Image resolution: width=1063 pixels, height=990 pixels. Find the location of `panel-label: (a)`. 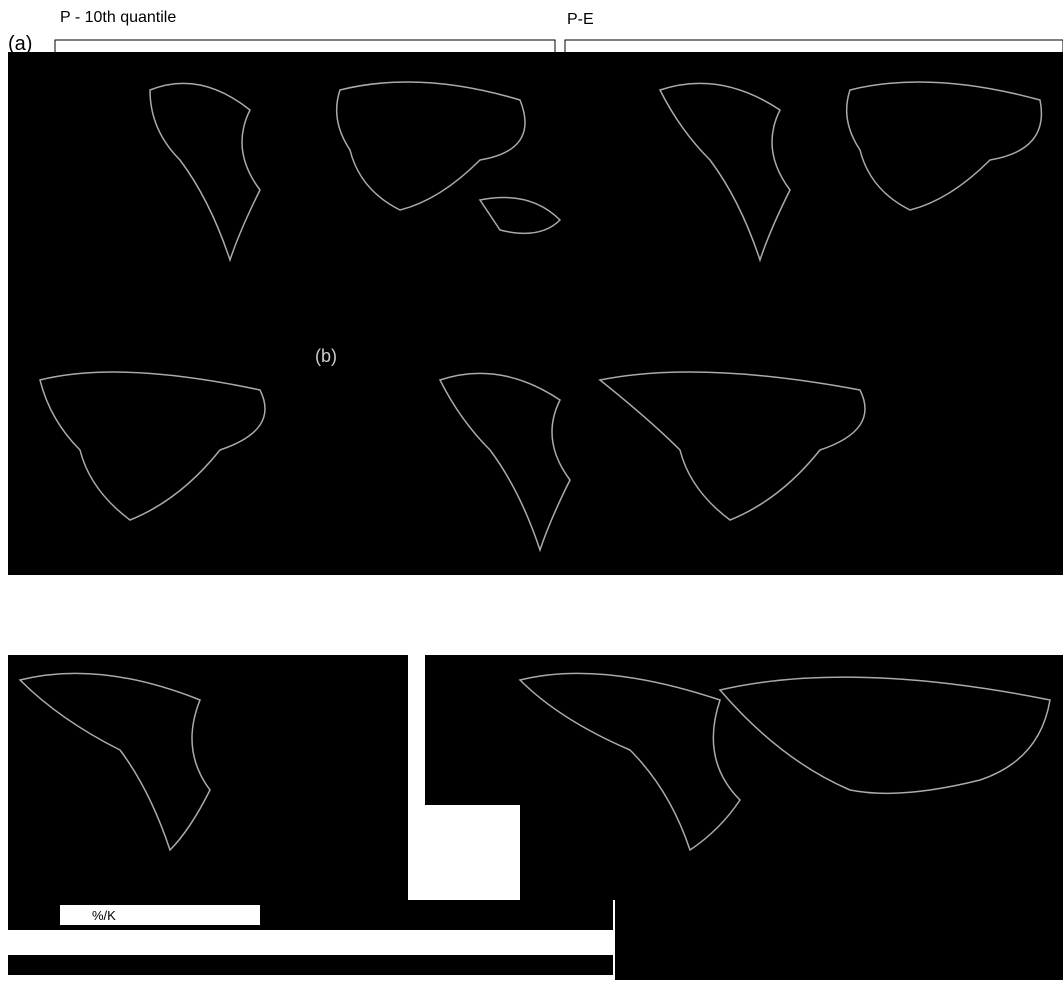

panel-label: (a) is located at coordinates (20, 44).